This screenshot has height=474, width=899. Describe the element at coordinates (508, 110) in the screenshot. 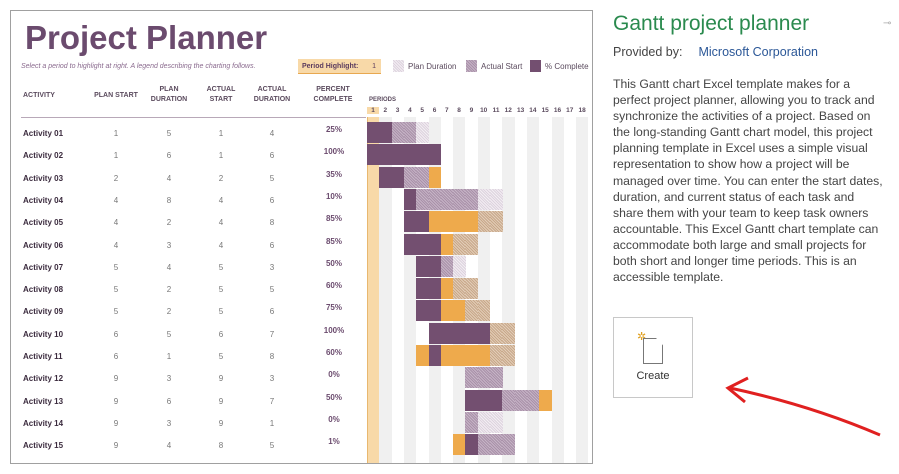

I see `period-number: 12` at that location.